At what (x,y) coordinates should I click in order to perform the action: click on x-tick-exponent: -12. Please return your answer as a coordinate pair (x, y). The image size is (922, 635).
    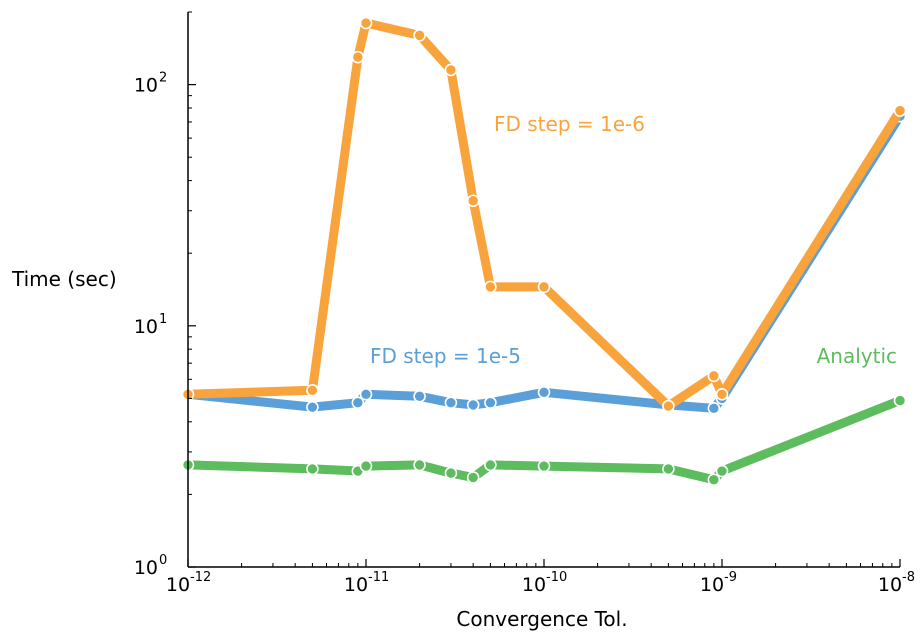
    Looking at the image, I should click on (200, 577).